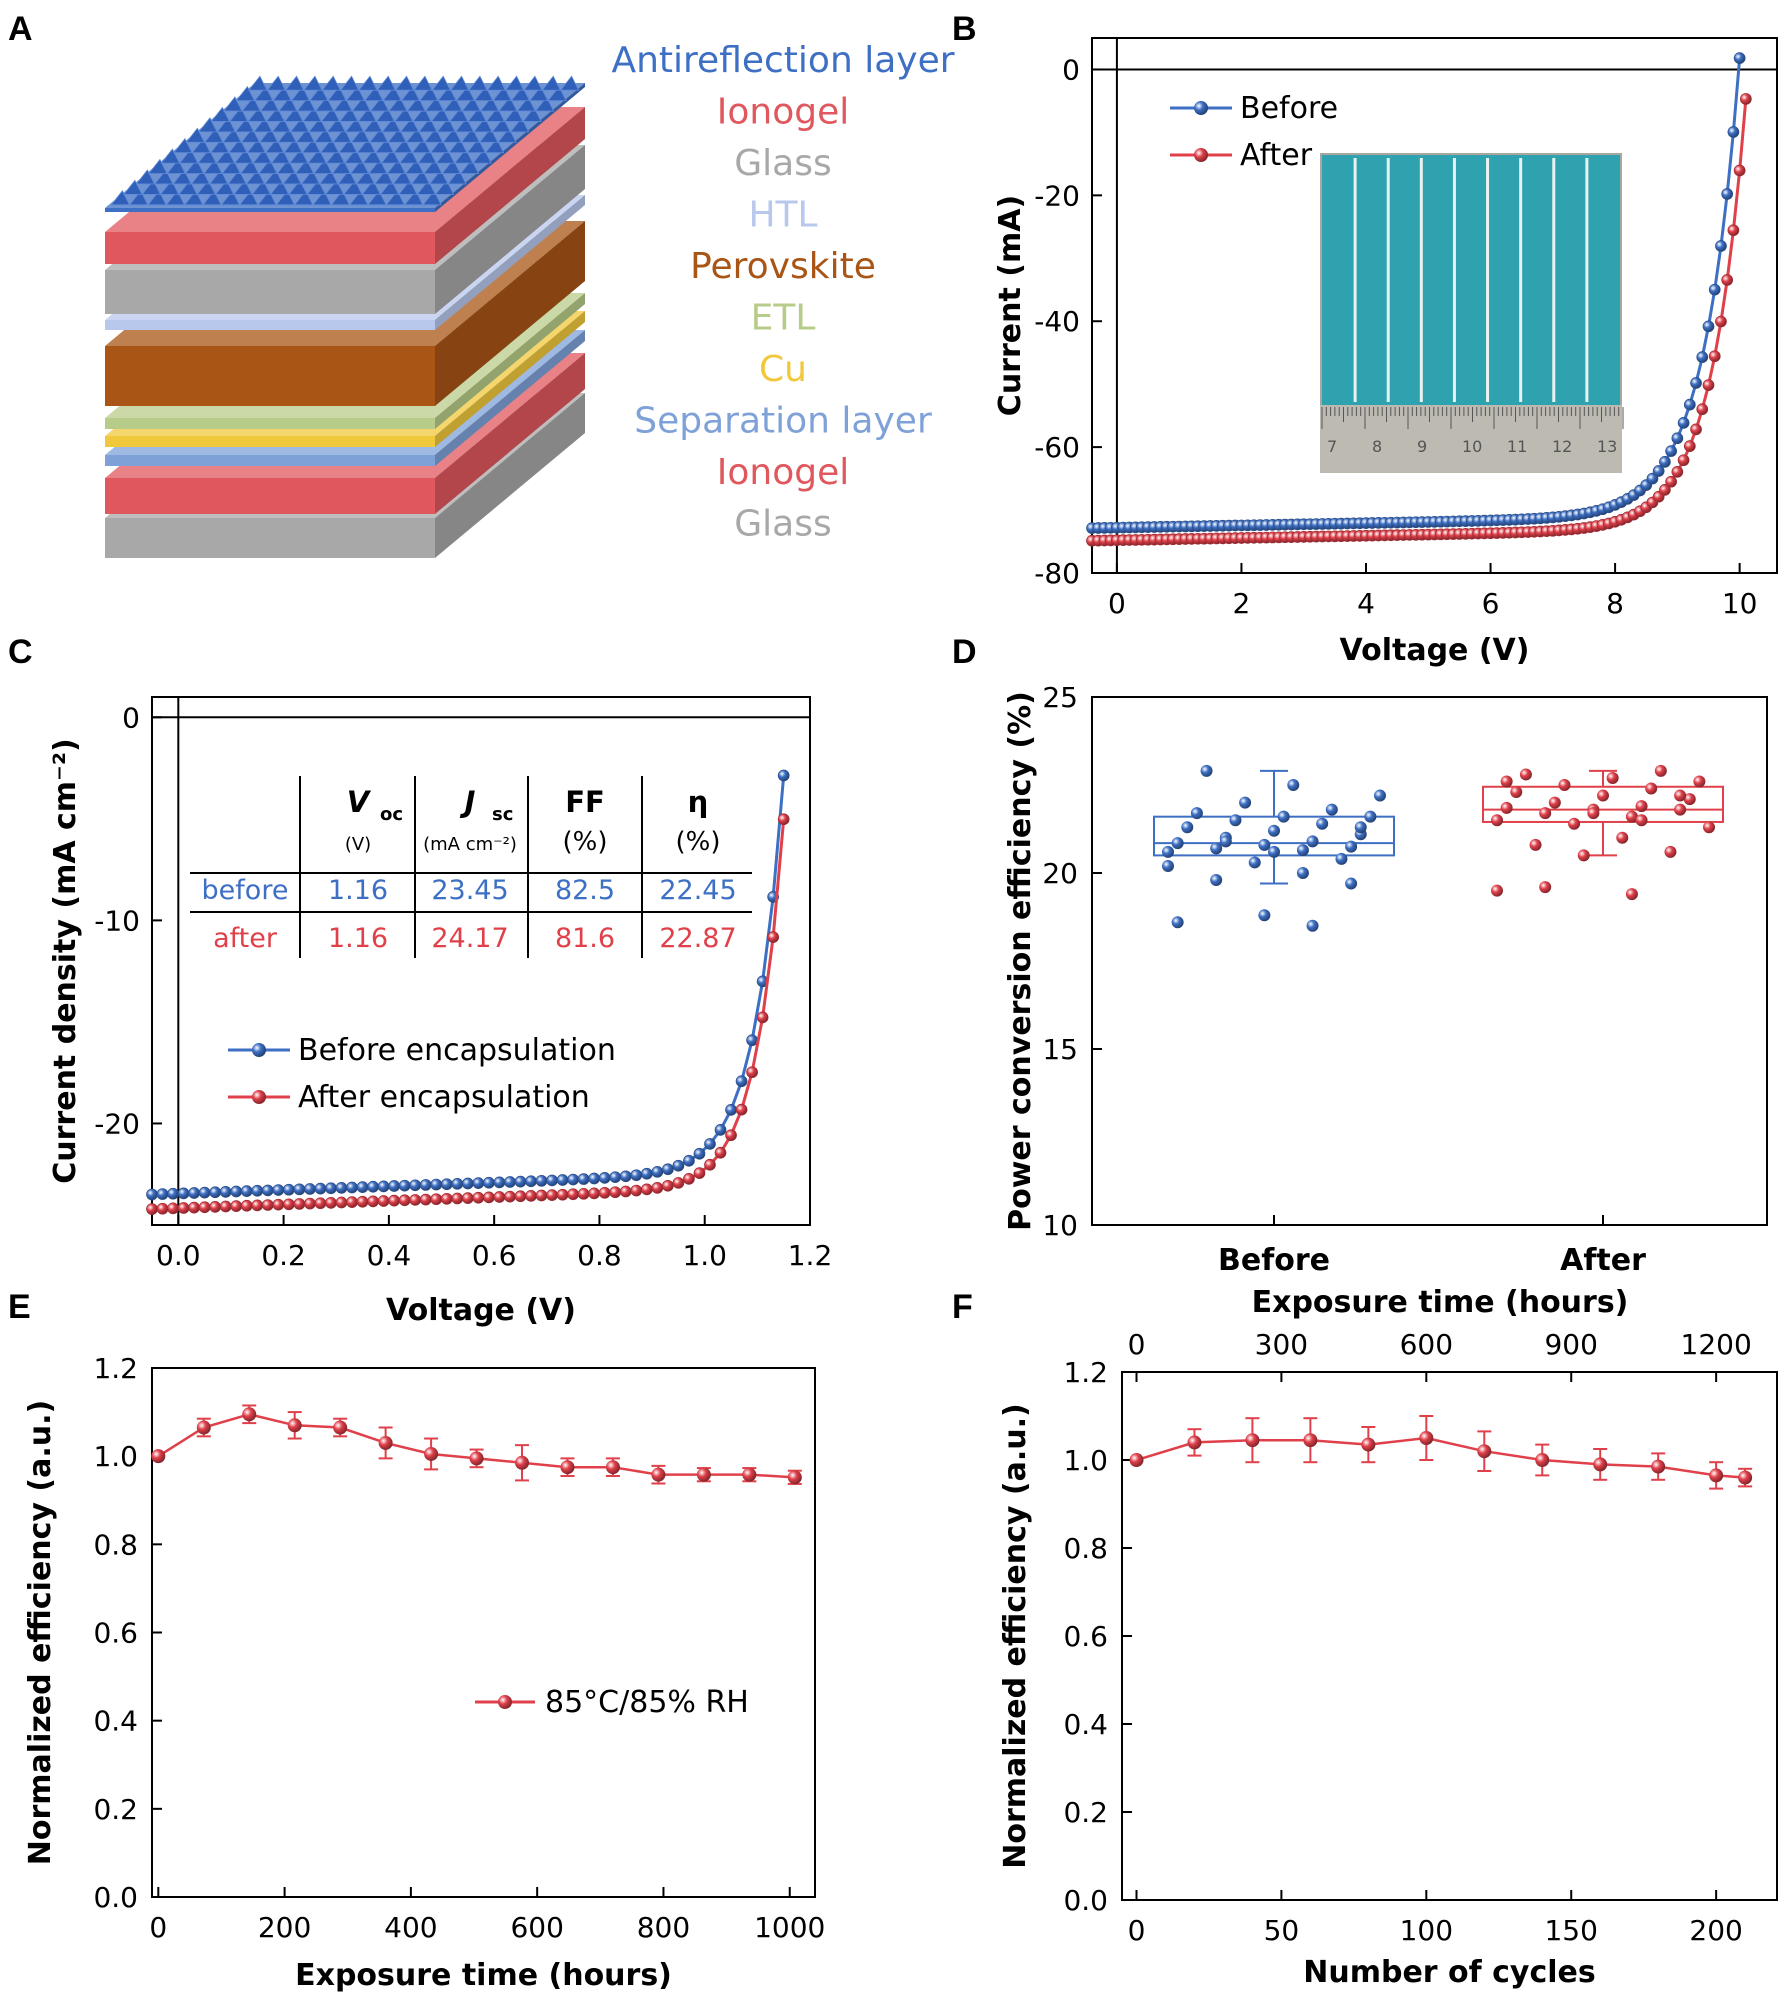 This screenshot has height=2000, width=1785. Describe the element at coordinates (389, 1255) in the screenshot. I see `x-tick-label: 0.4` at that location.